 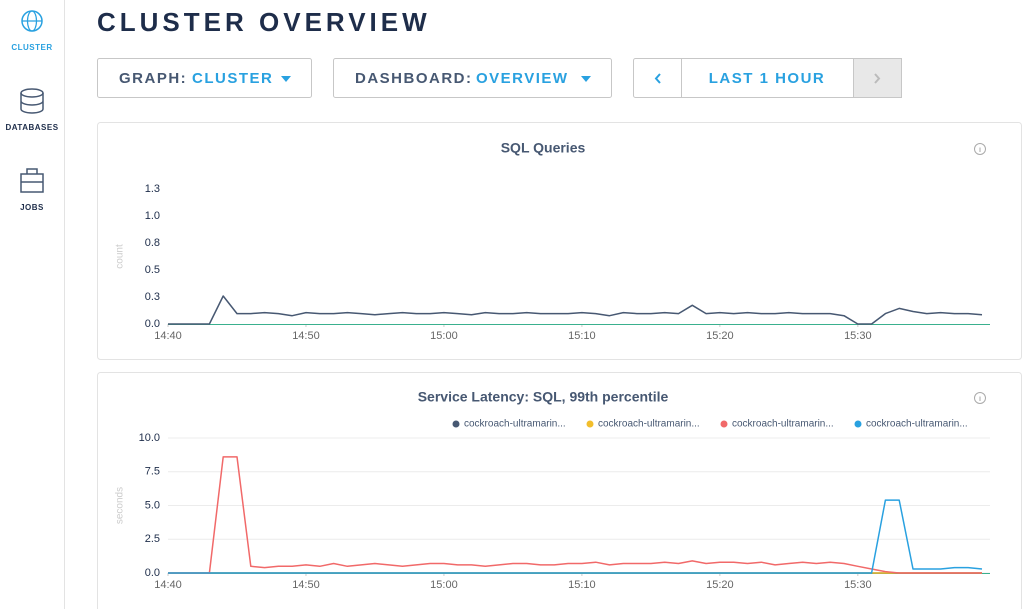 What do you see at coordinates (31, 127) in the screenshot?
I see `nav-label: DATABASES` at bounding box center [31, 127].